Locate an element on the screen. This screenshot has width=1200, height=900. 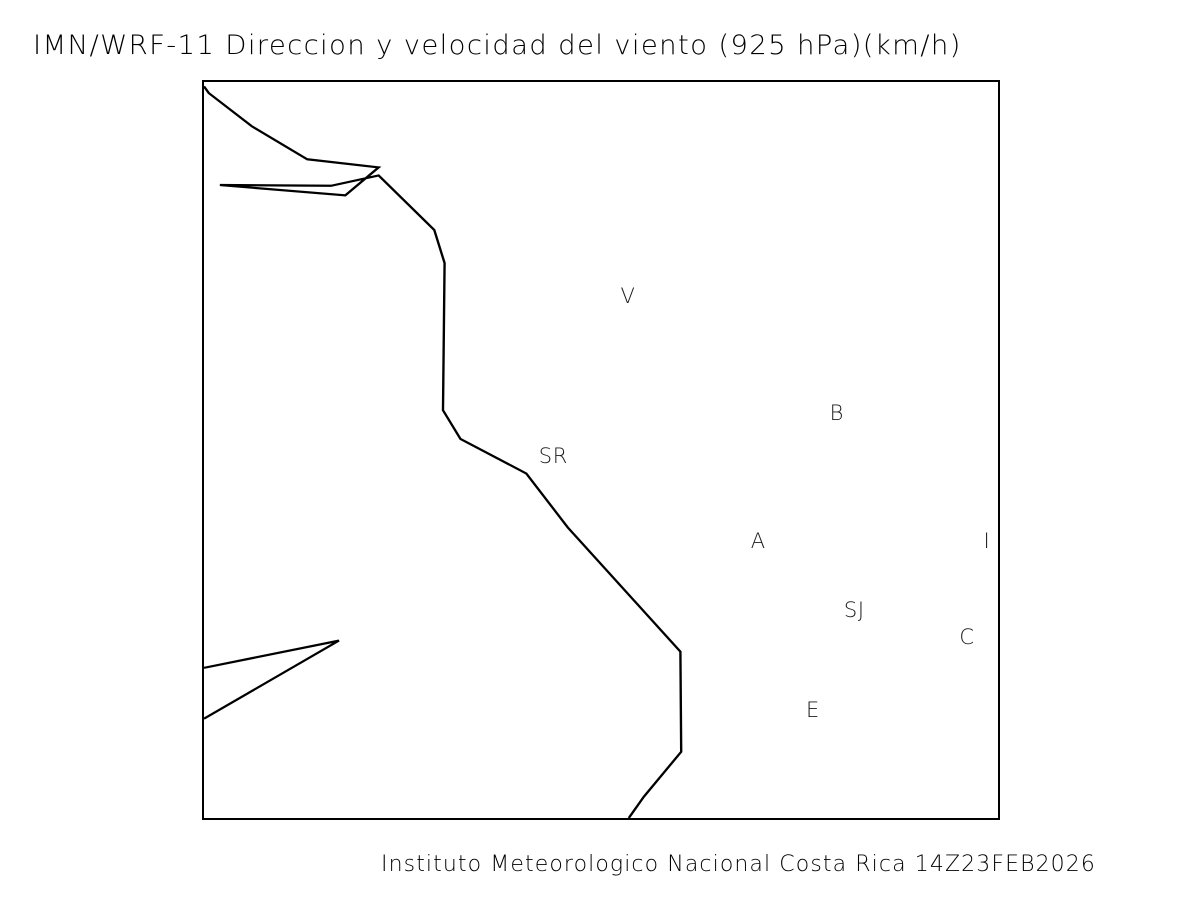
station-label-sj: SJ is located at coordinates (854, 610).